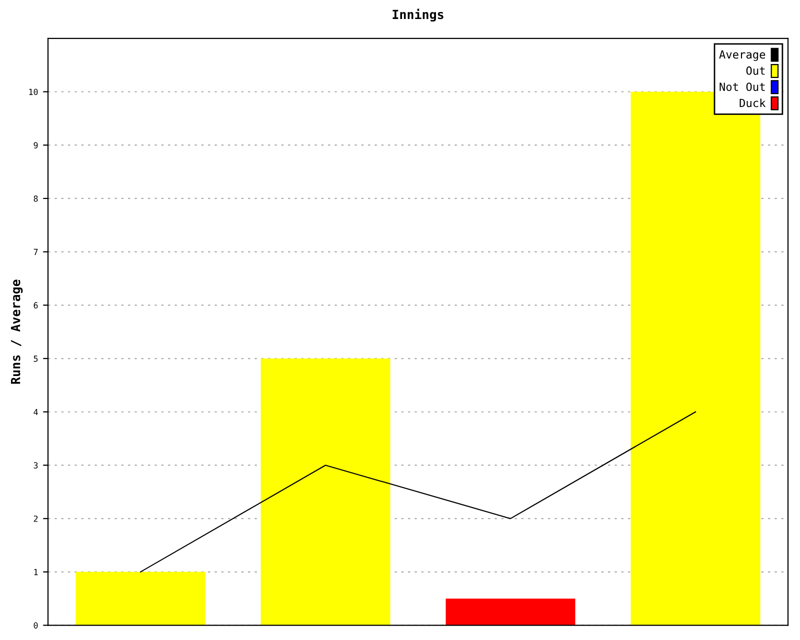 This screenshot has height=640, width=800. What do you see at coordinates (36, 625) in the screenshot?
I see `y-tick-label: 0` at bounding box center [36, 625].